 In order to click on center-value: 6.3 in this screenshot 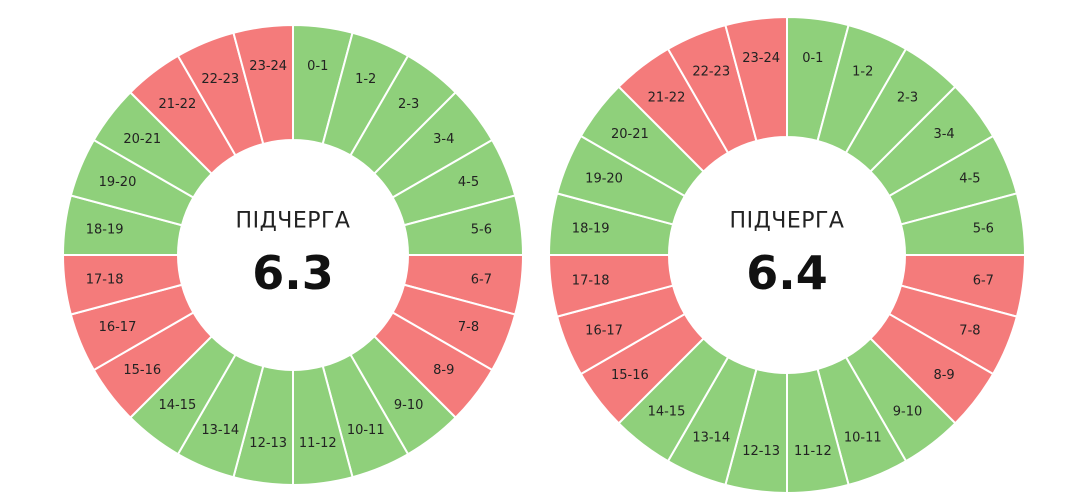, I will do `click(293, 273)`.